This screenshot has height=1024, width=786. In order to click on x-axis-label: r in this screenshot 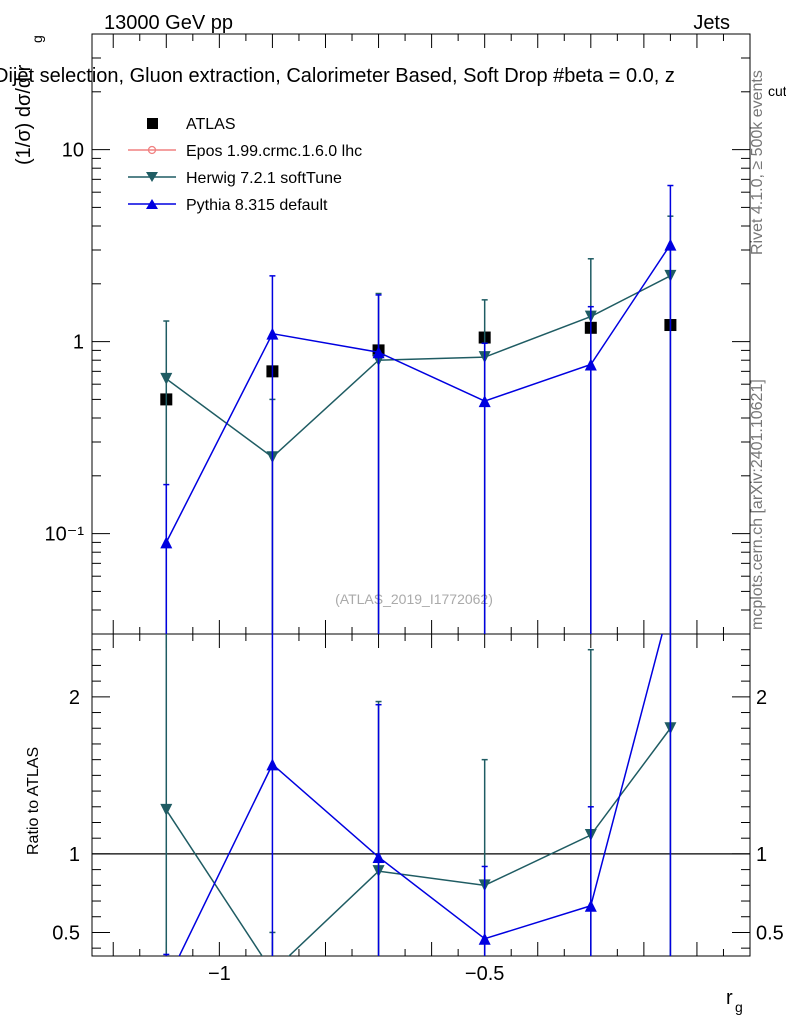, I will do `click(729, 998)`.